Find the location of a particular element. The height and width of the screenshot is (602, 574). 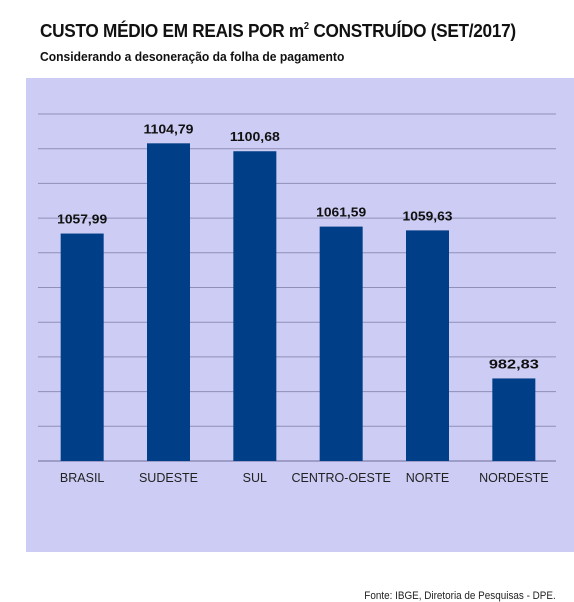

value-label-sul: 1100,68 is located at coordinates (255, 136).